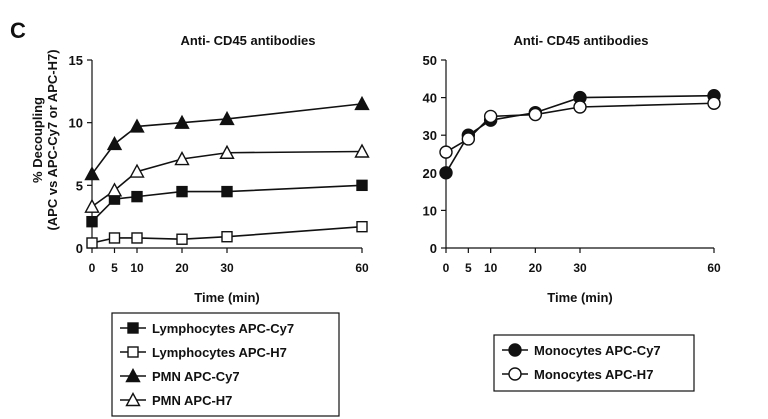 The image size is (768, 419). Describe the element at coordinates (430, 98) in the screenshot. I see `y-tick-label: 40` at that location.